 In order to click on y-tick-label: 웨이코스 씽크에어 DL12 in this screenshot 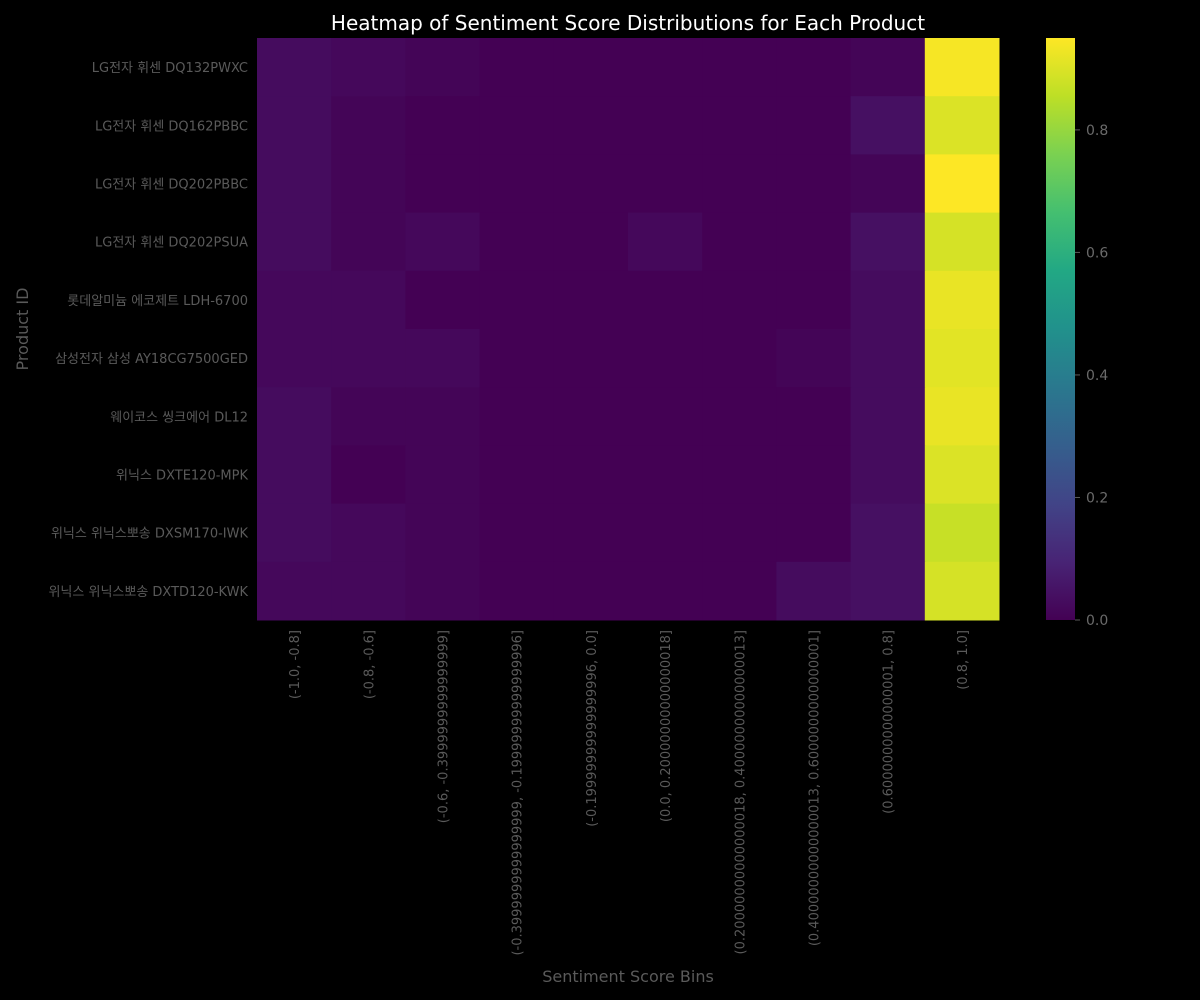, I will do `click(179, 417)`.